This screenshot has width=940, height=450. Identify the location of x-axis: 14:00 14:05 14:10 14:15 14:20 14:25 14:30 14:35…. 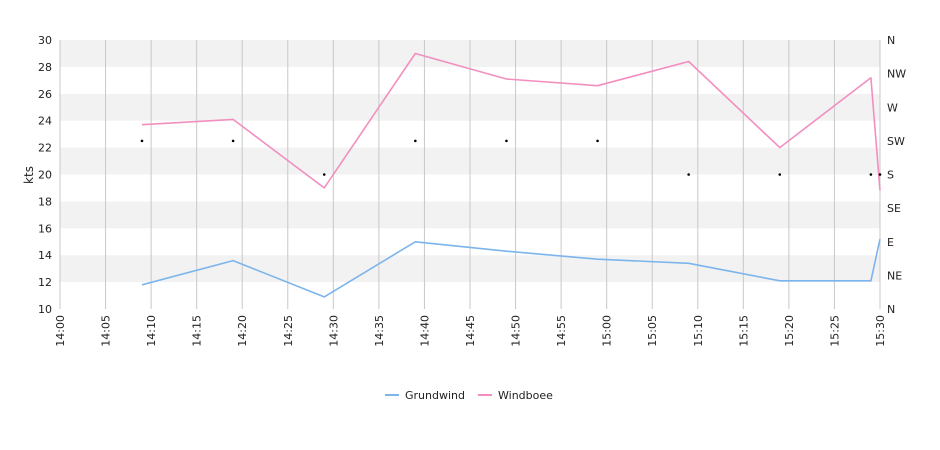
(470, 331).